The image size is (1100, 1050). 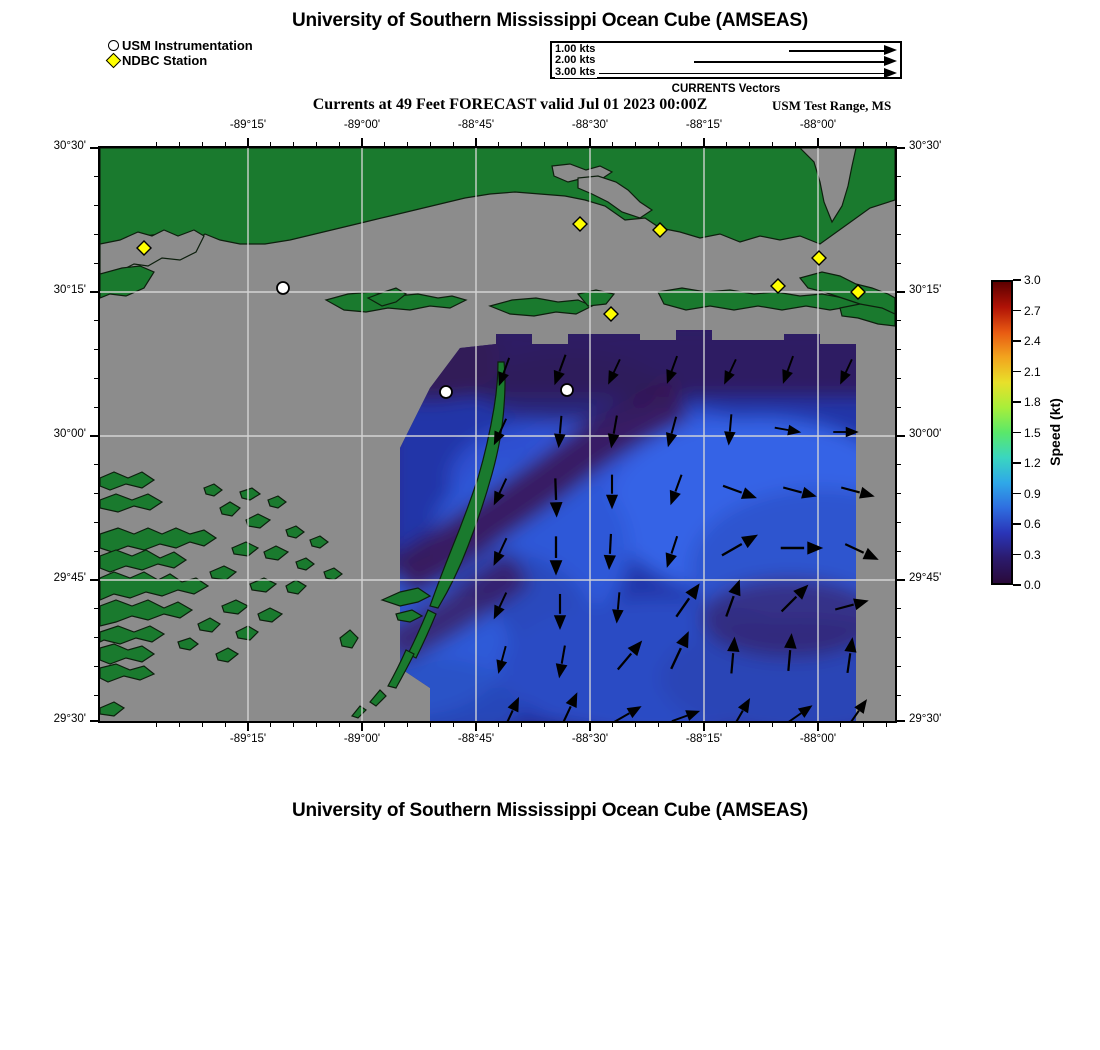 I want to click on x-axis-label: -88°15', so click(x=704, y=739).